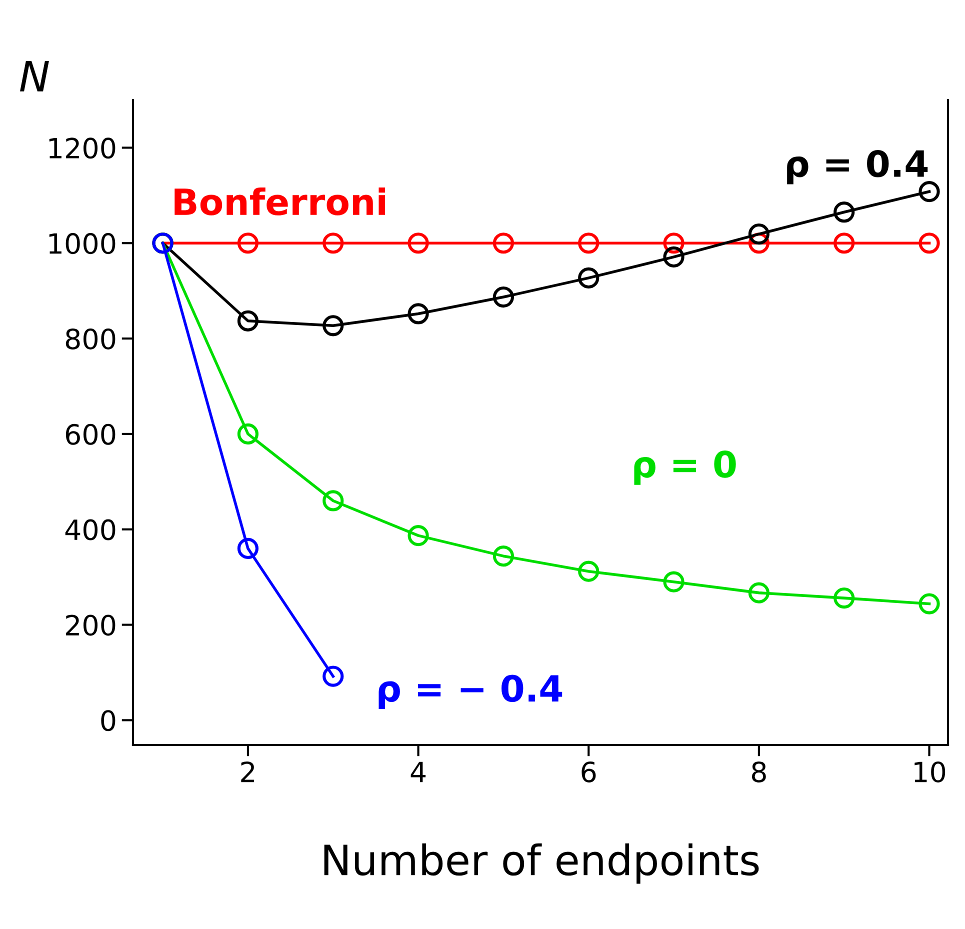 The width and height of the screenshot is (965, 929). I want to click on y-tick-label: 1200, so click(82, 148).